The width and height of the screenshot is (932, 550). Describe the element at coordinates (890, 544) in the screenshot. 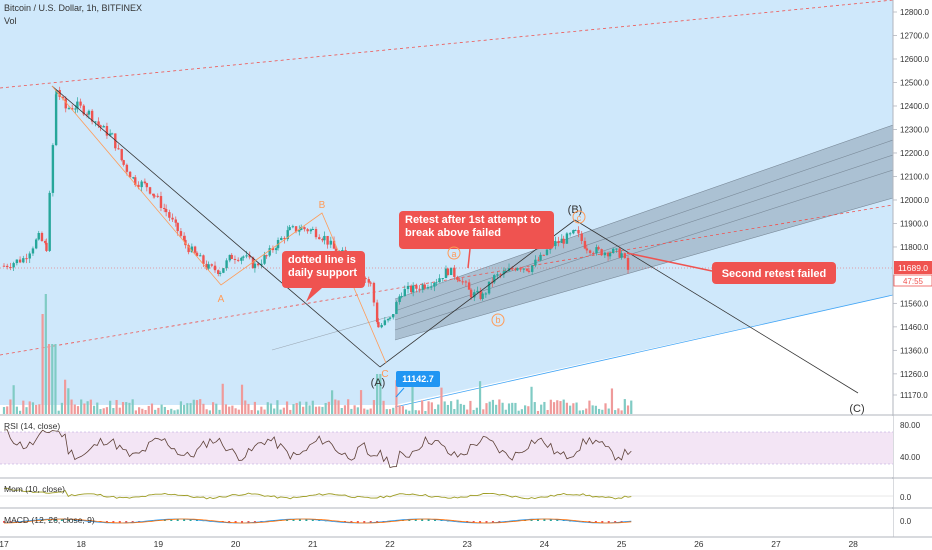

I see `axis-corner` at that location.